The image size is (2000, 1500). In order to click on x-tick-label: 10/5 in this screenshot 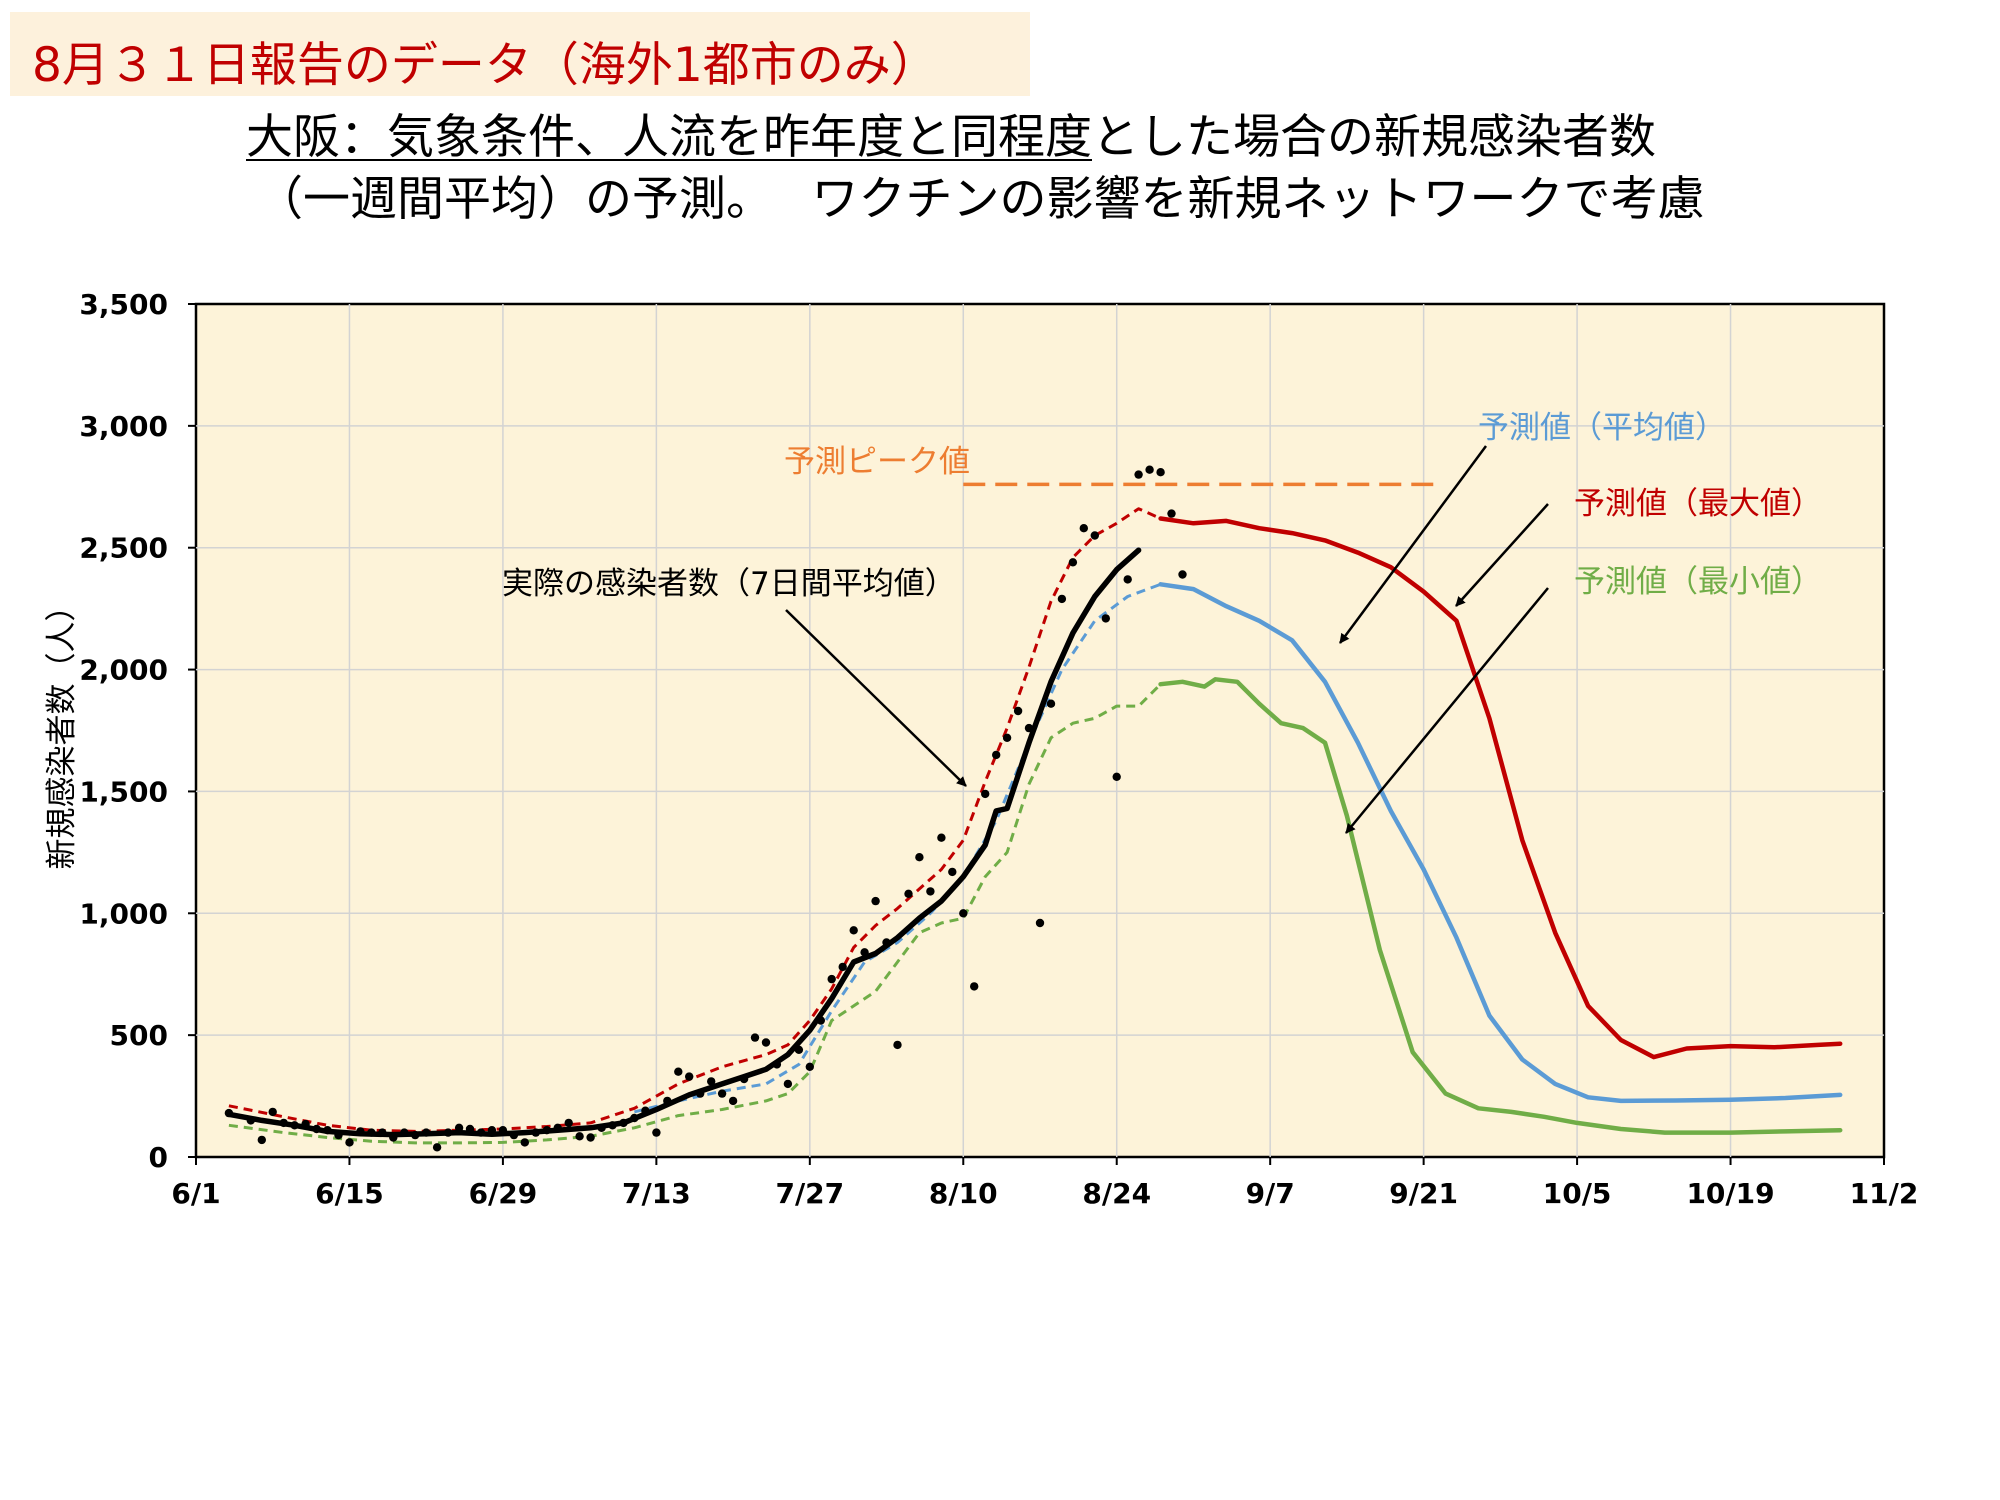, I will do `click(1577, 1193)`.